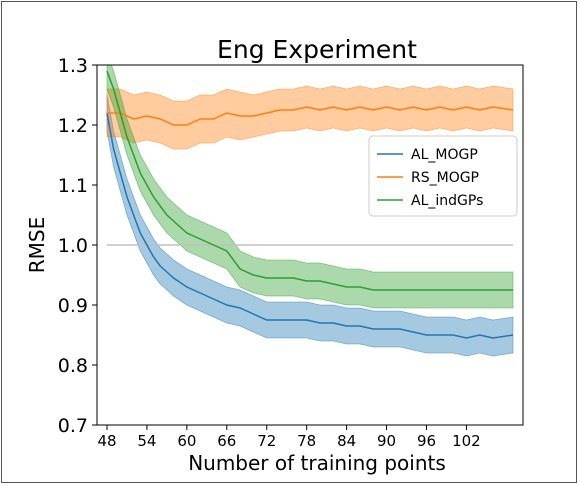  What do you see at coordinates (317, 49) in the screenshot?
I see `chart-title: Eng Experiment` at bounding box center [317, 49].